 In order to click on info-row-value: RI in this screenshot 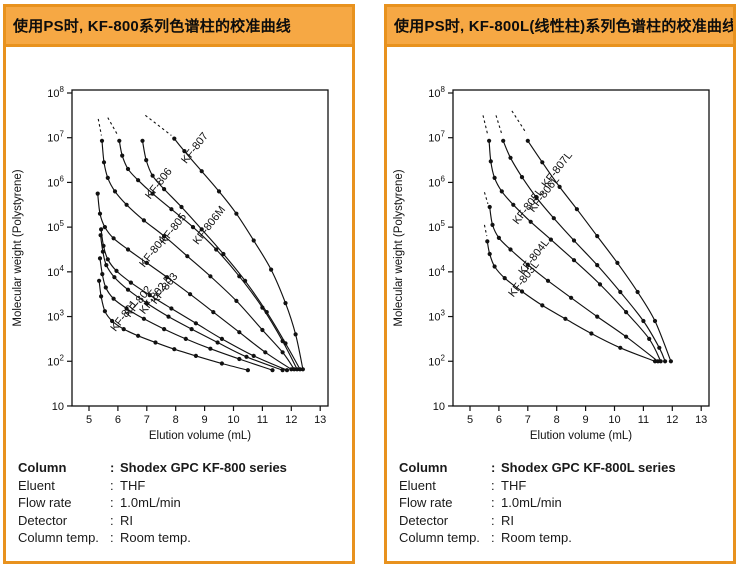, I will do `click(507, 520)`.